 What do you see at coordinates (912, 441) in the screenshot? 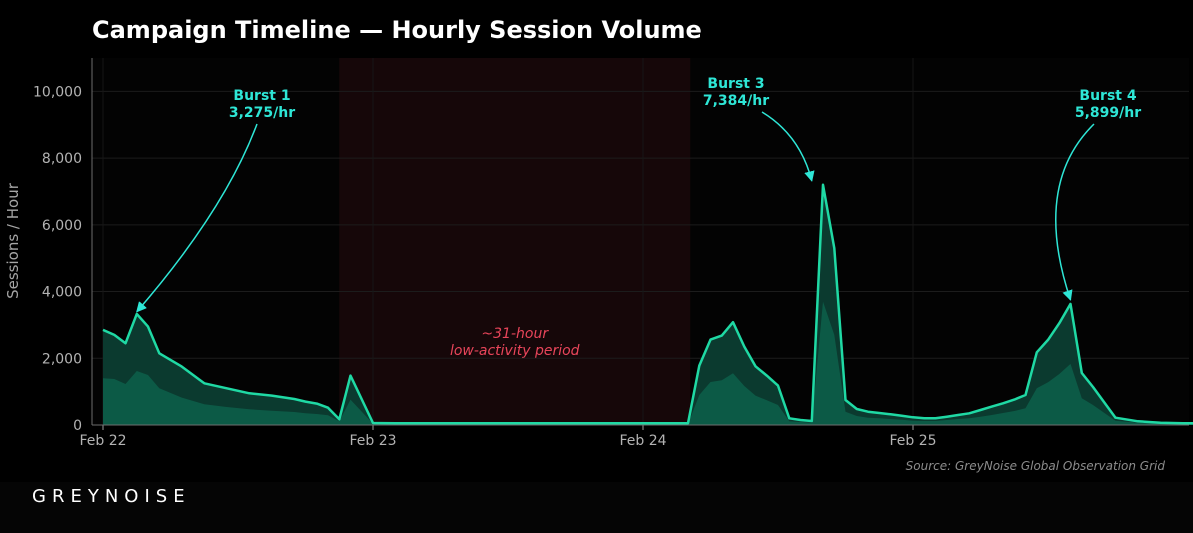
I see `x-tick-label: Feb 25` at bounding box center [912, 441].